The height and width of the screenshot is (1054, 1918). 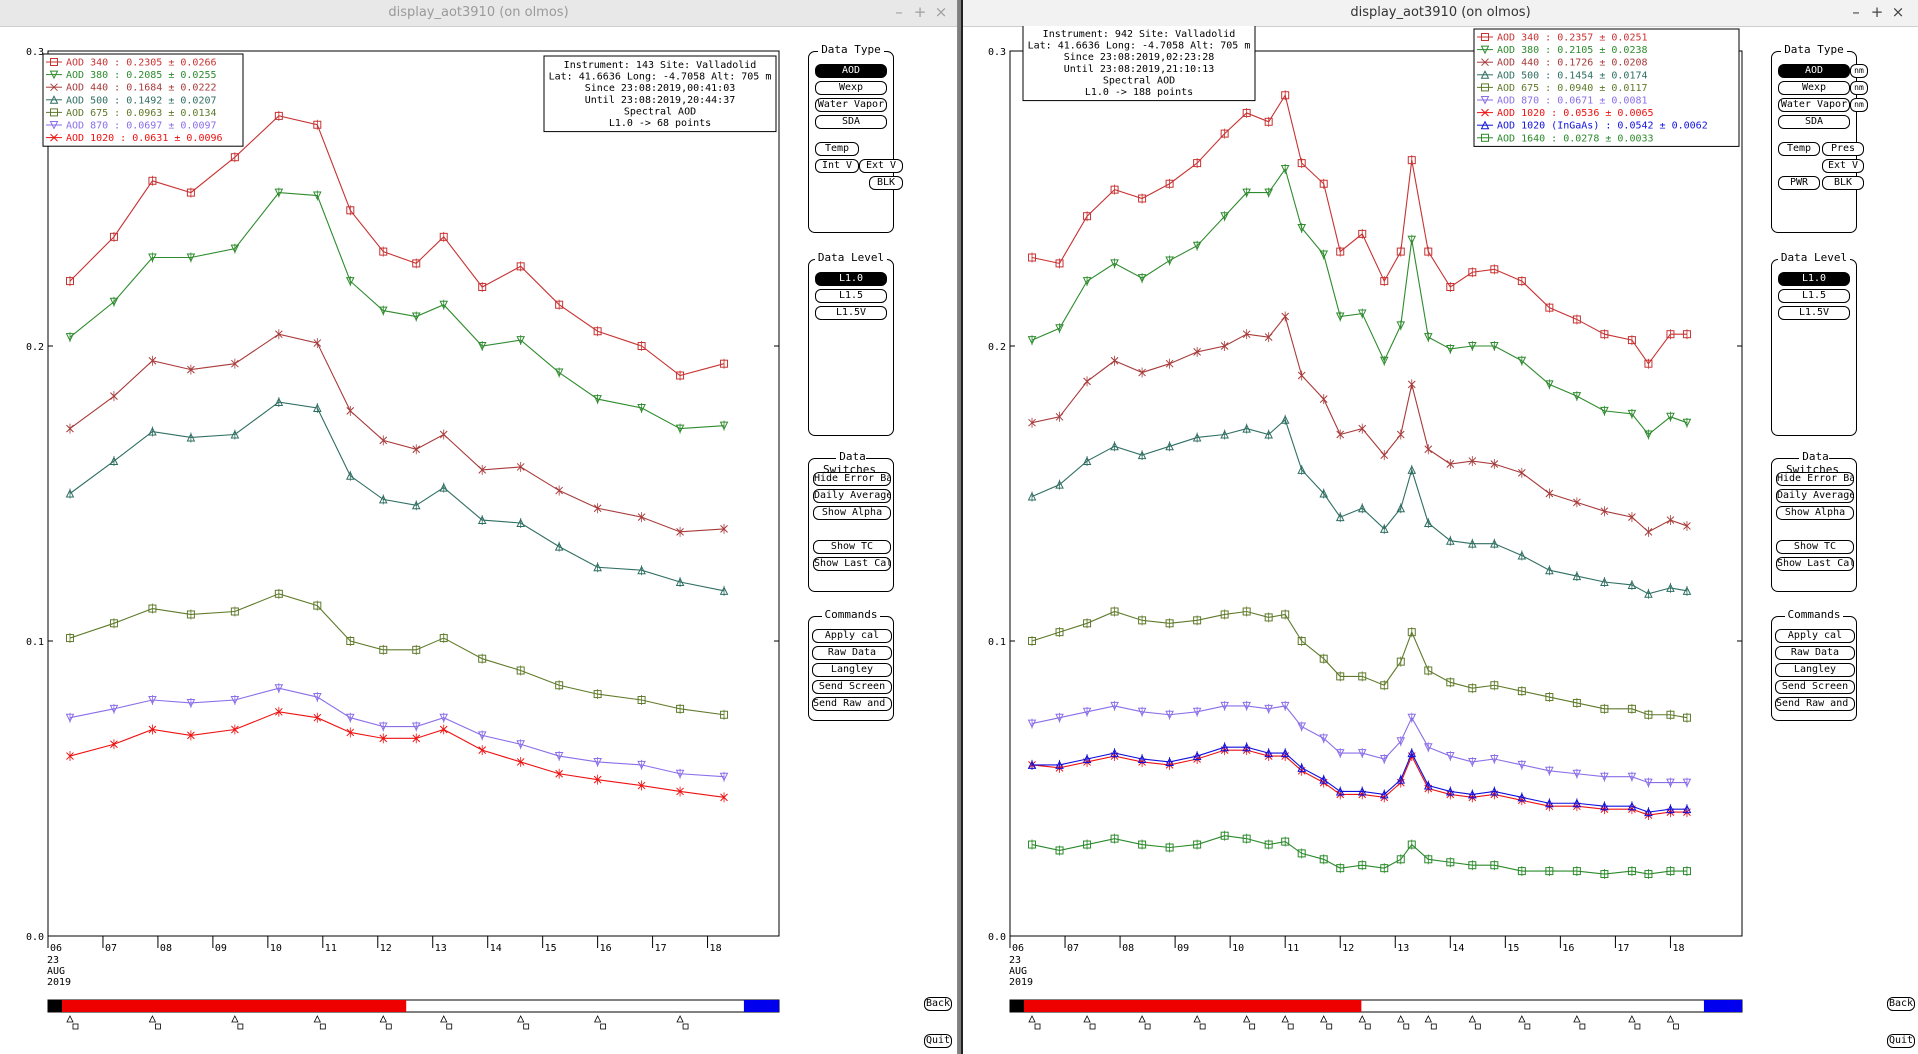 What do you see at coordinates (1485, 62) in the screenshot?
I see `legend-marker` at bounding box center [1485, 62].